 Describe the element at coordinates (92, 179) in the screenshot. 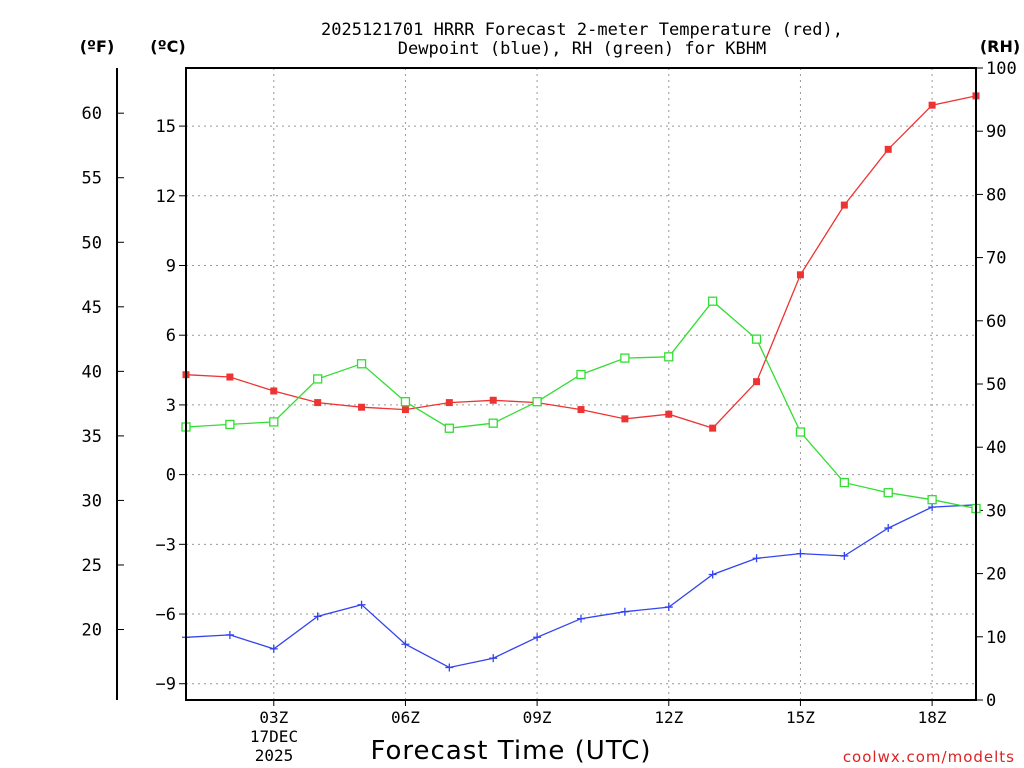

I see `fahrenheit-tick-label: 55` at that location.